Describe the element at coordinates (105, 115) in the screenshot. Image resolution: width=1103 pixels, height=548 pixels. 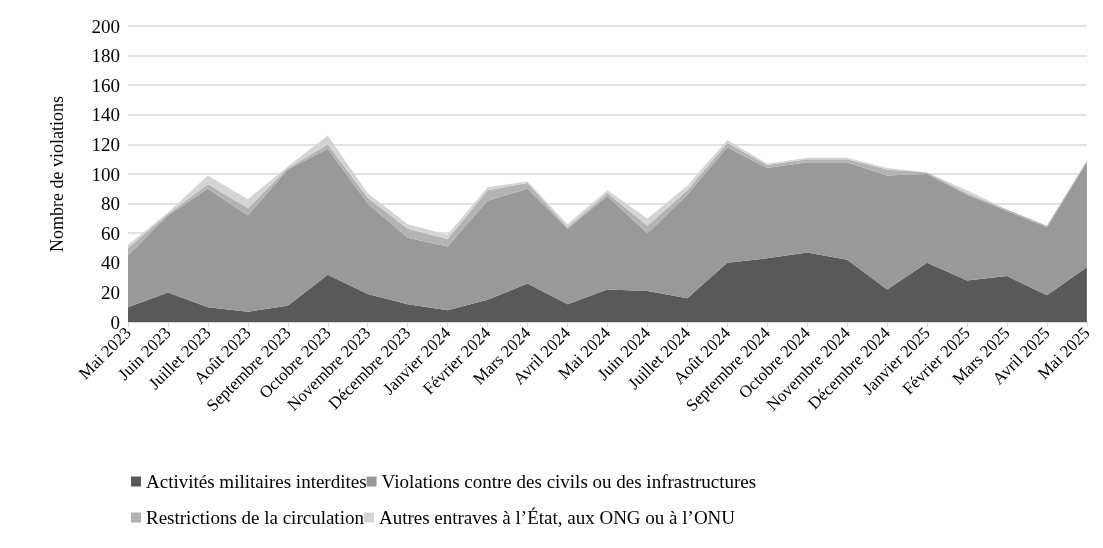
I see `y-tick-label: 140` at that location.